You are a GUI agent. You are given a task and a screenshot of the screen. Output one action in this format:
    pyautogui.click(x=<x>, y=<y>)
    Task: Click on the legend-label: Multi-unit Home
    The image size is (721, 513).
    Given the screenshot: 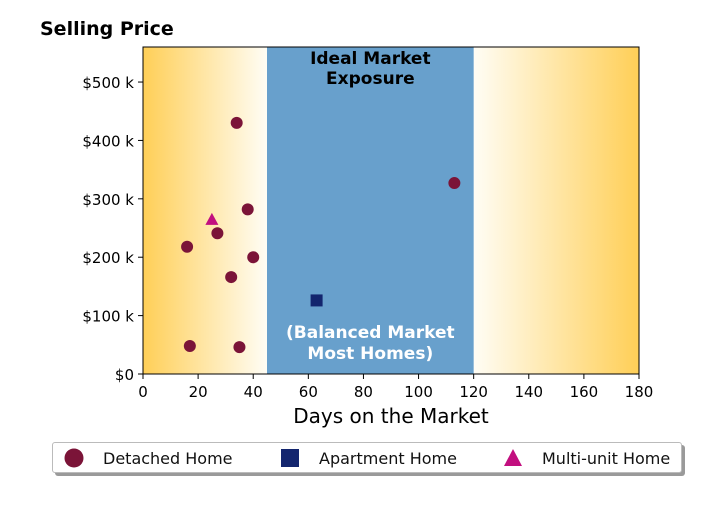 What is the action you would take?
    pyautogui.click(x=606, y=458)
    